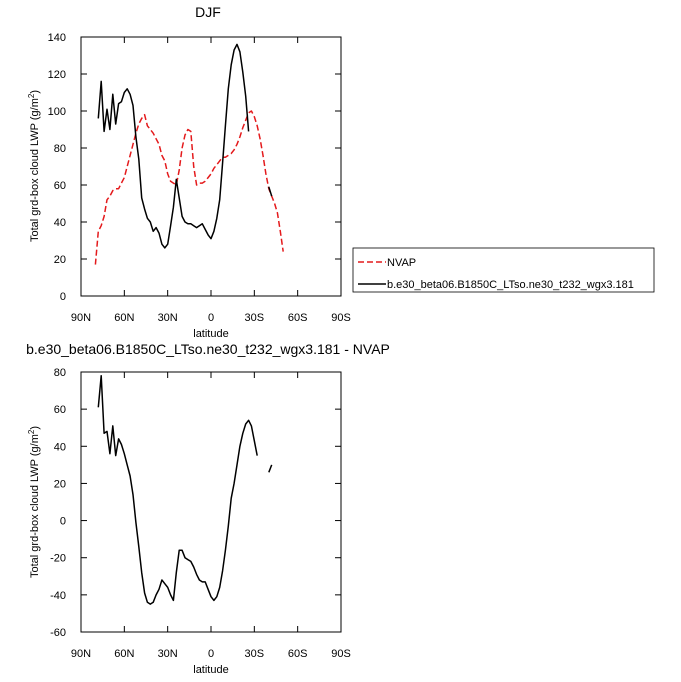 The image size is (681, 682). Describe the element at coordinates (57, 38) in the screenshot. I see `y-tick-label: 140` at that location.